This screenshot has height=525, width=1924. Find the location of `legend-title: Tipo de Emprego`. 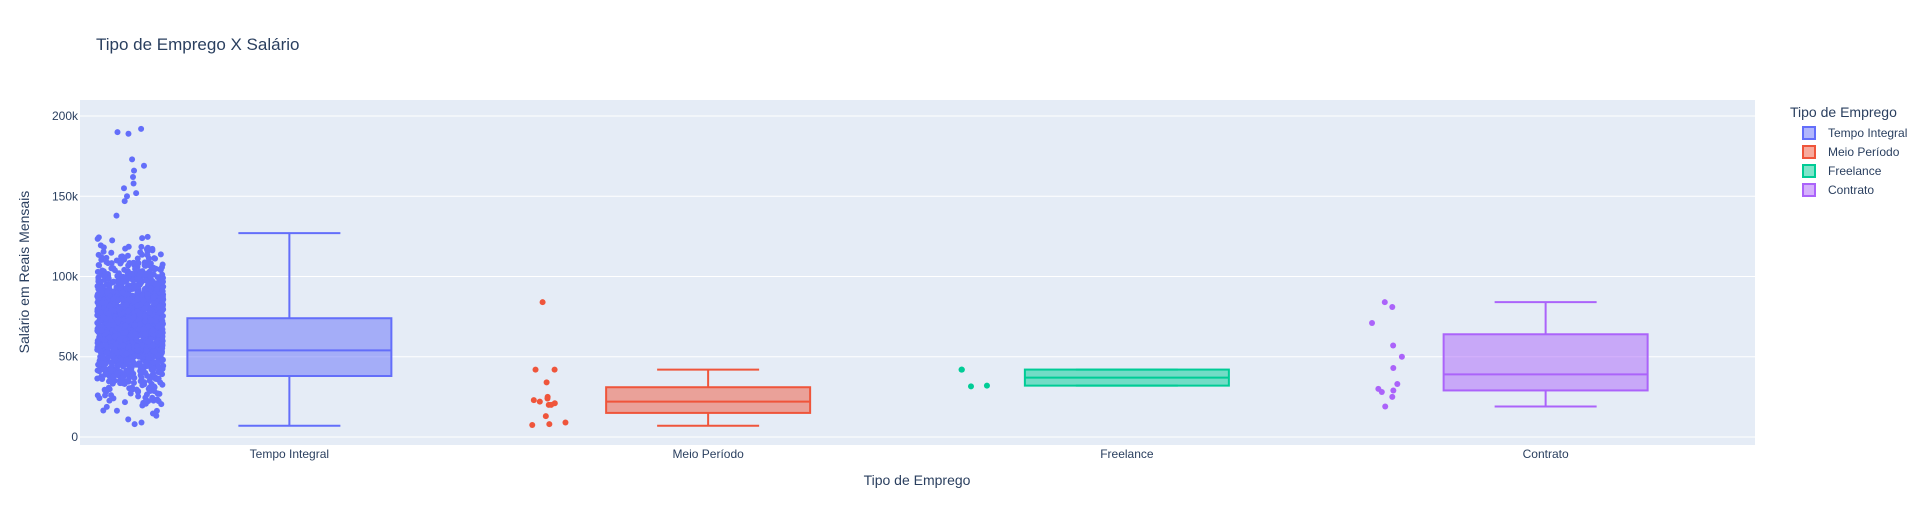

legend-title: Tipo de Emprego is located at coordinates (1843, 112).